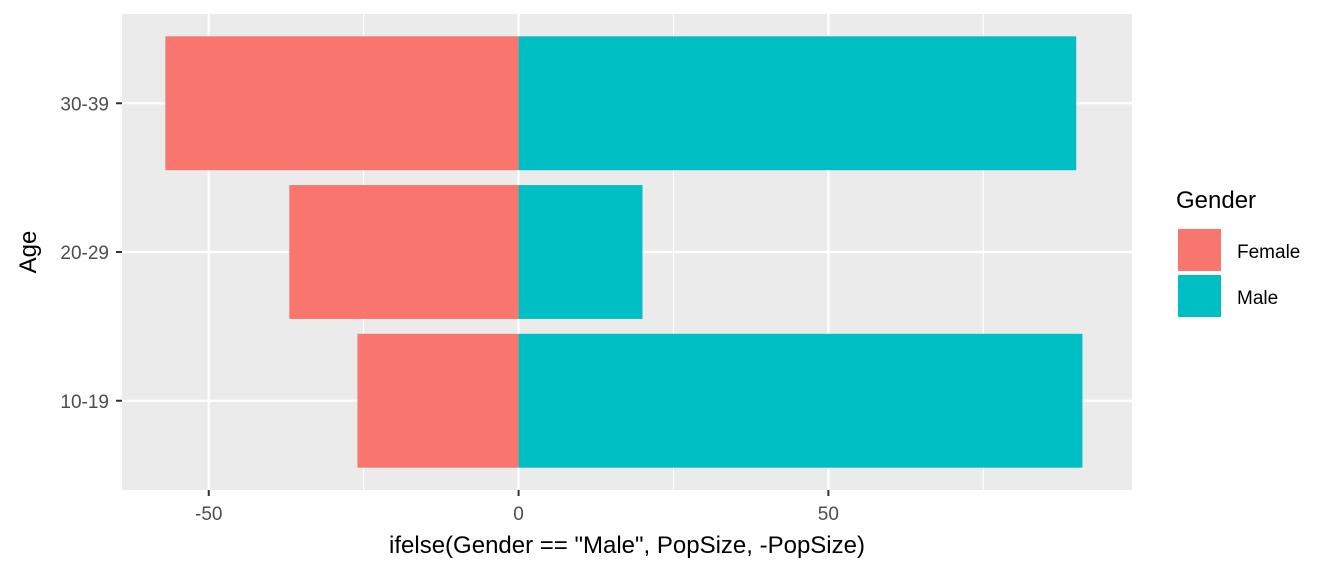 The image size is (1344, 576). Describe the element at coordinates (518, 514) in the screenshot. I see `x-tick-label: 0` at that location.